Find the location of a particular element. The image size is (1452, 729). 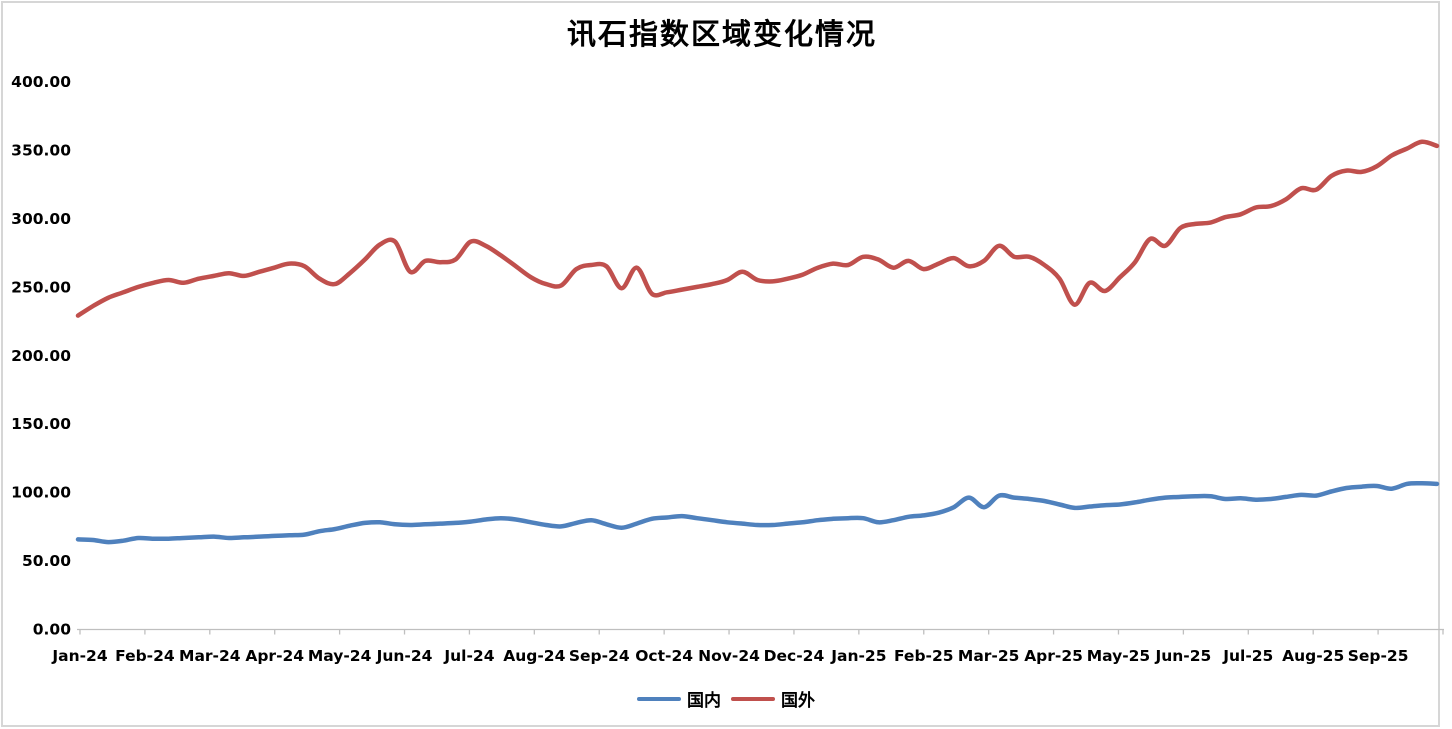

x-tick-label: Mar-25 is located at coordinates (989, 656).